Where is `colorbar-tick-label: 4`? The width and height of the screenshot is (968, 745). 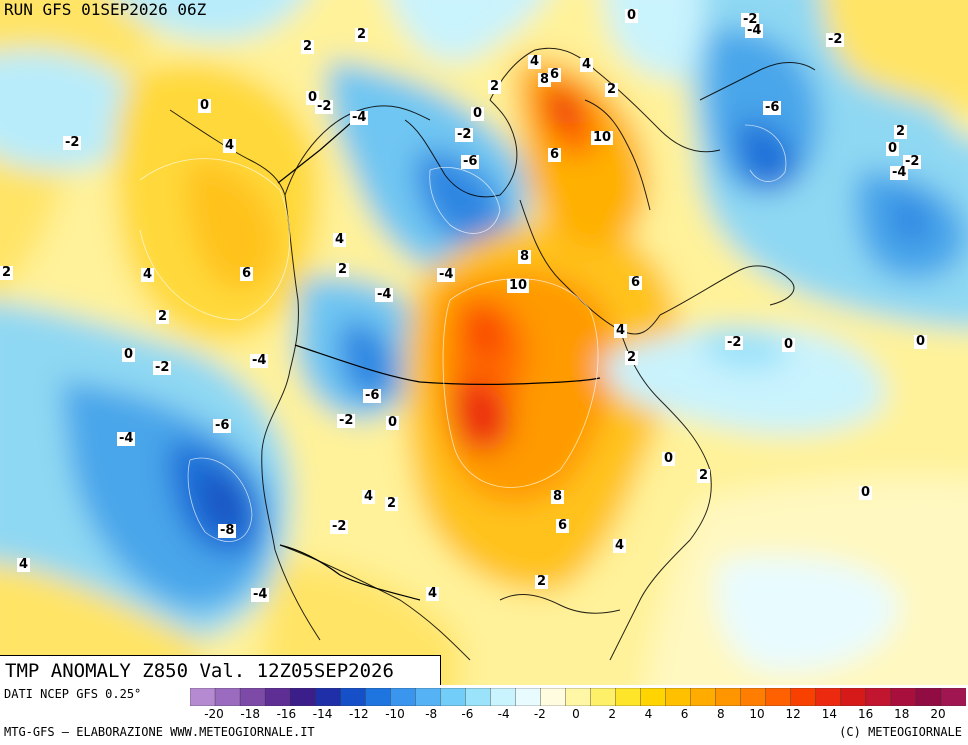
colorbar-tick-label: 4 is located at coordinates (648, 714).